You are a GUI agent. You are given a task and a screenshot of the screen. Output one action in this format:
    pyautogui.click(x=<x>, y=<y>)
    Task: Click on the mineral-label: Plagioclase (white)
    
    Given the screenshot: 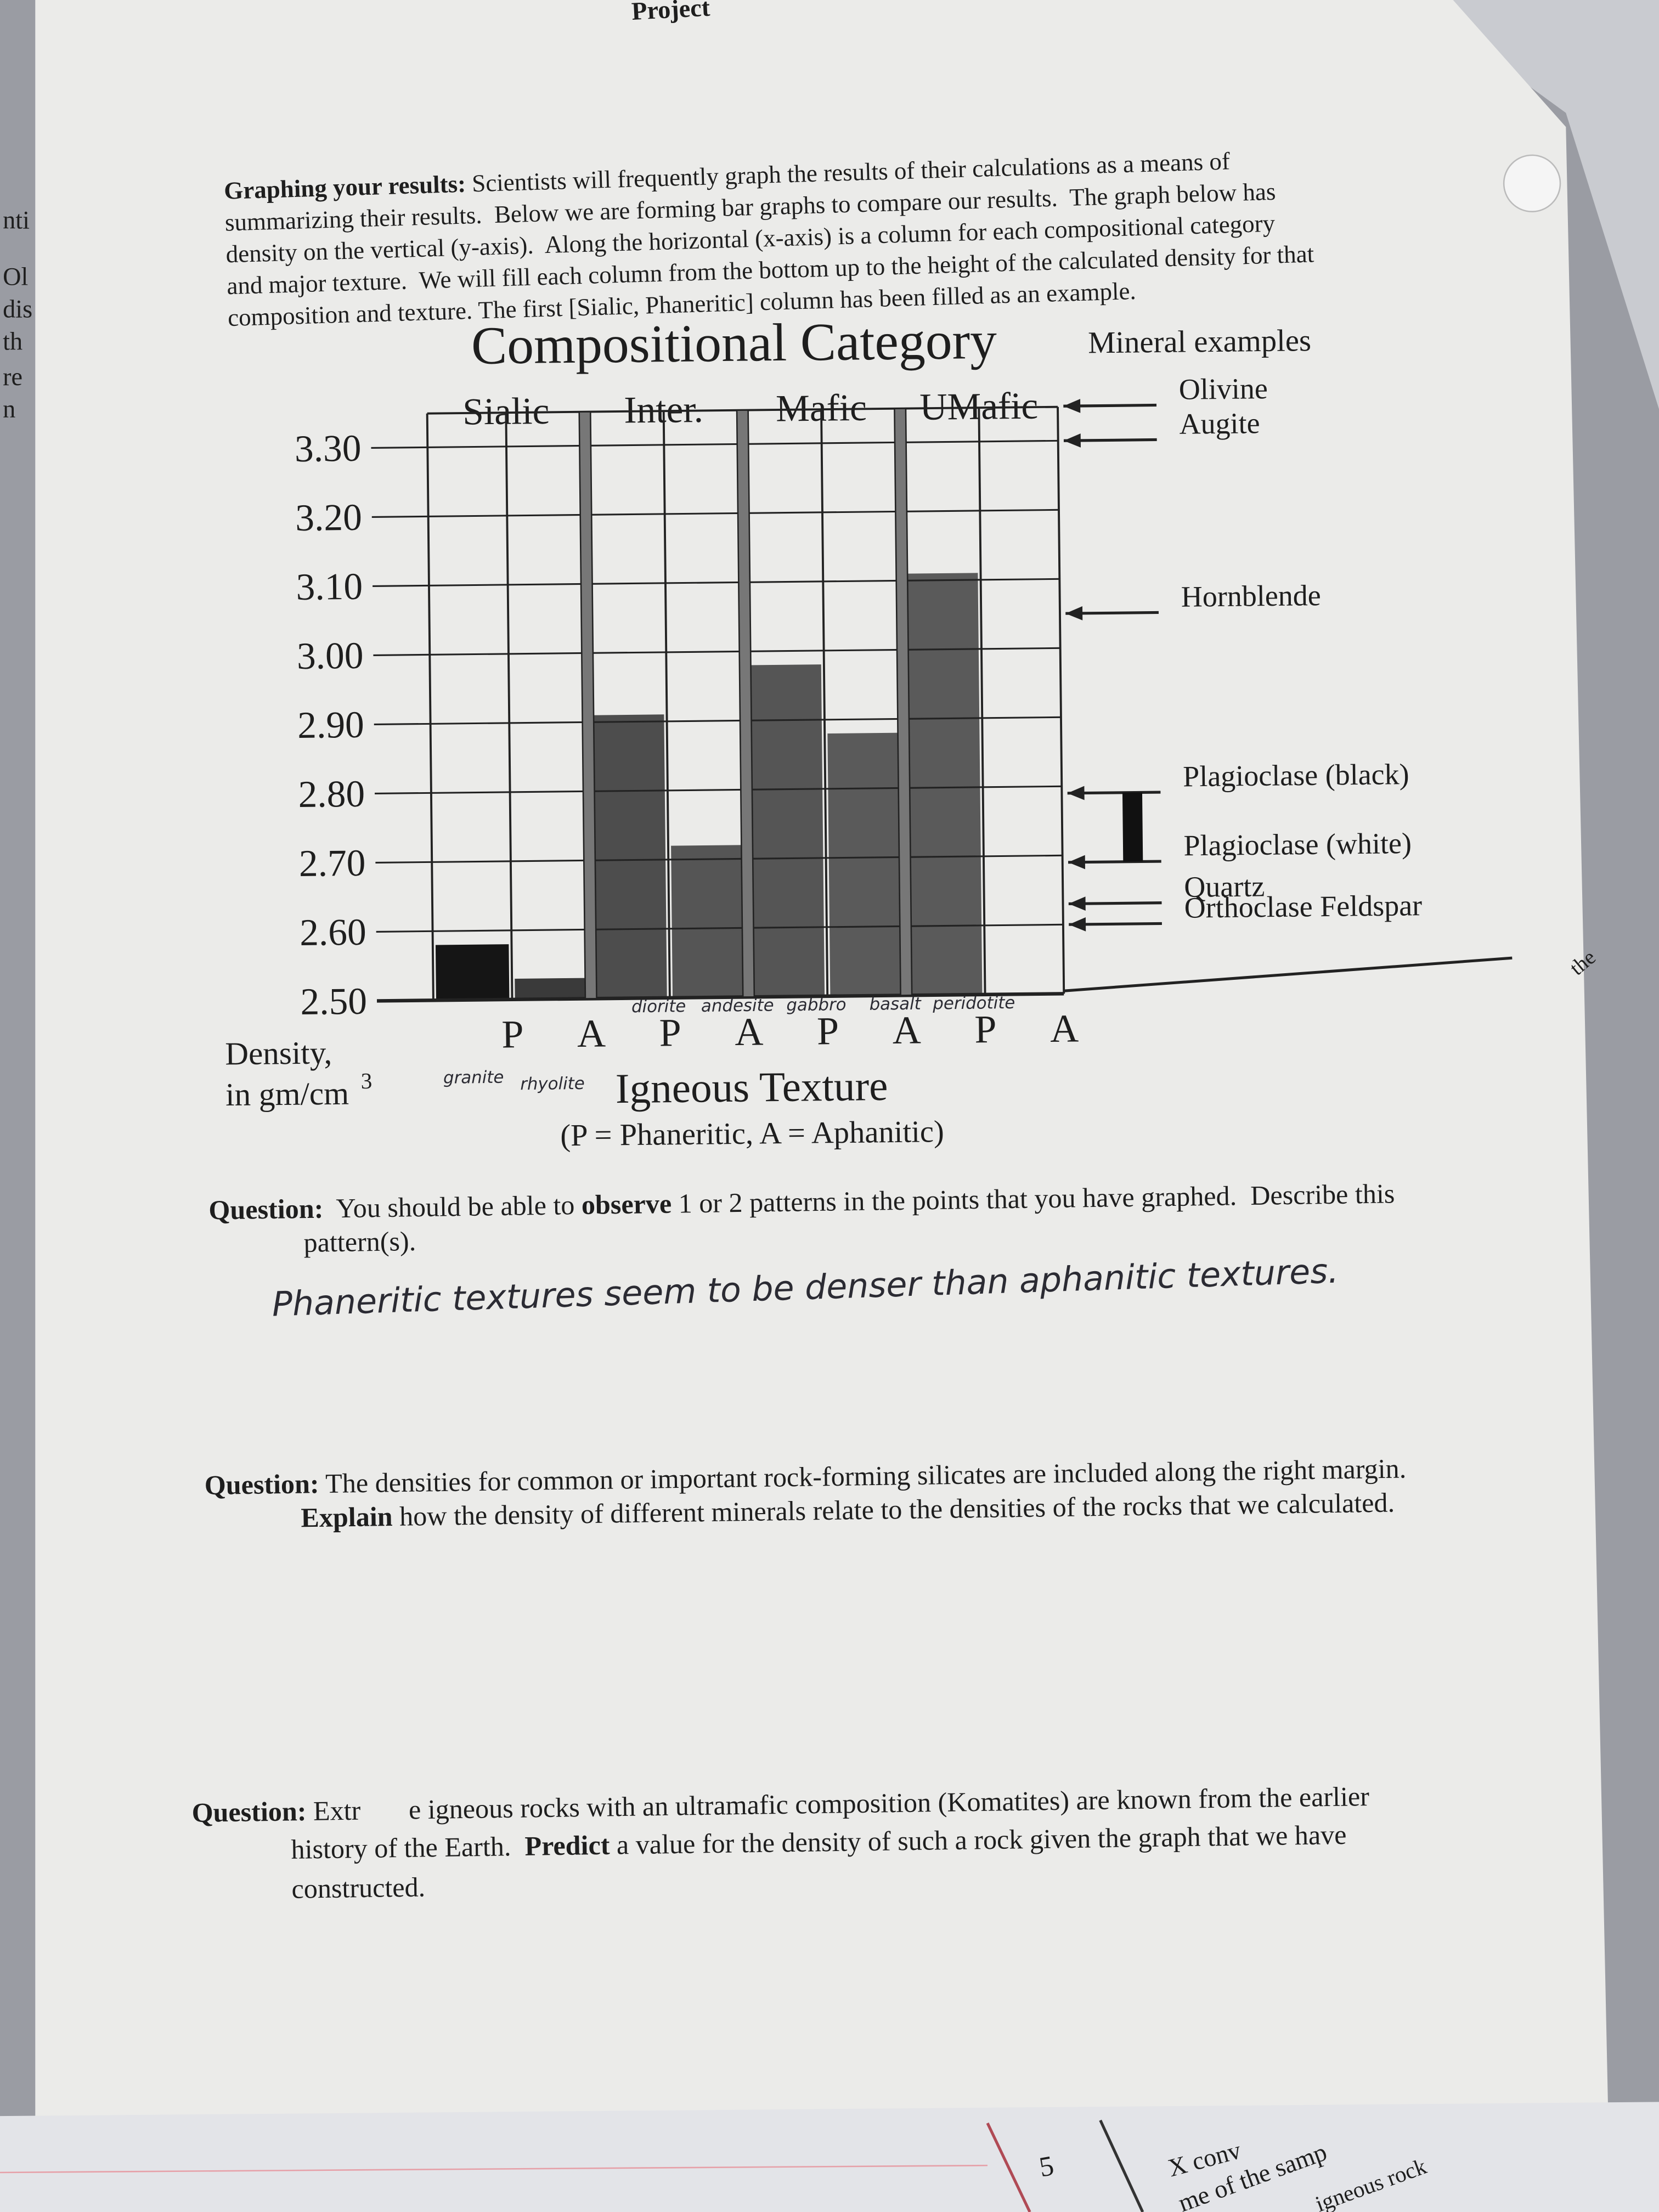 What is the action you would take?
    pyautogui.click(x=1297, y=845)
    